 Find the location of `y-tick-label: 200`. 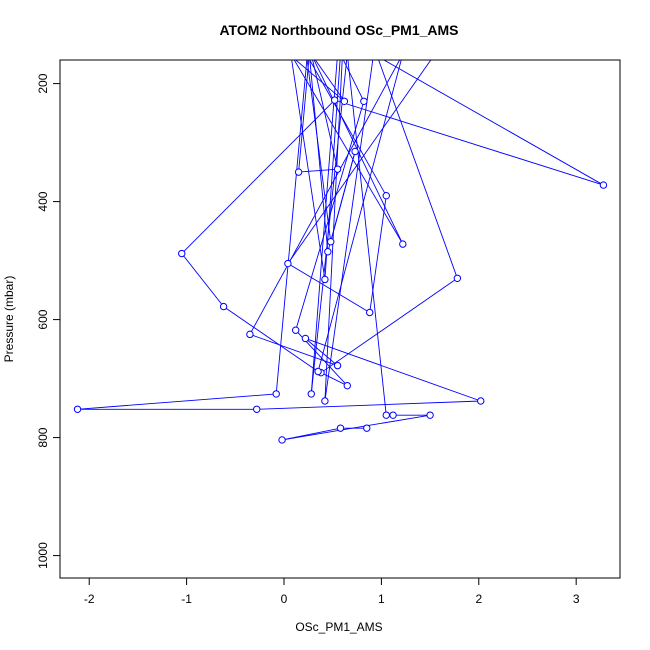

y-tick-label: 200 is located at coordinates (43, 83).